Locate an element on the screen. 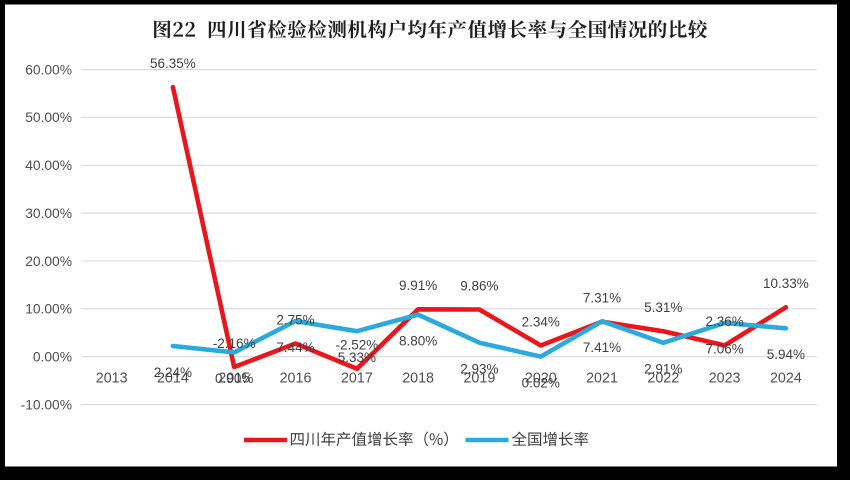 The image size is (850, 480). svg-text: 5.94% is located at coordinates (786, 354).